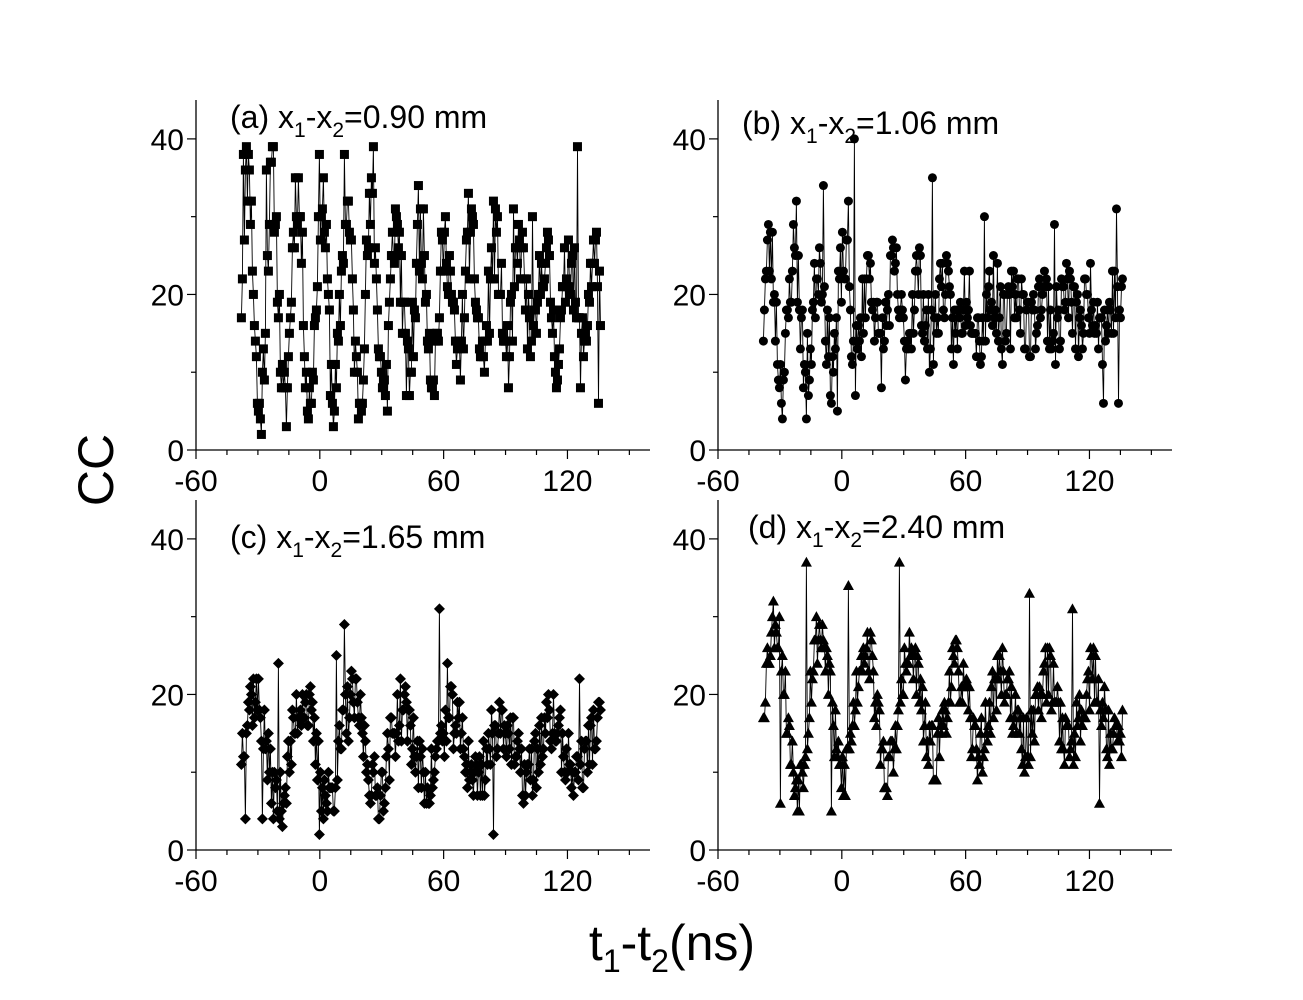 The width and height of the screenshot is (1303, 1000). I want to click on x-axis-title: t1-t2(ns), so click(672, 947).